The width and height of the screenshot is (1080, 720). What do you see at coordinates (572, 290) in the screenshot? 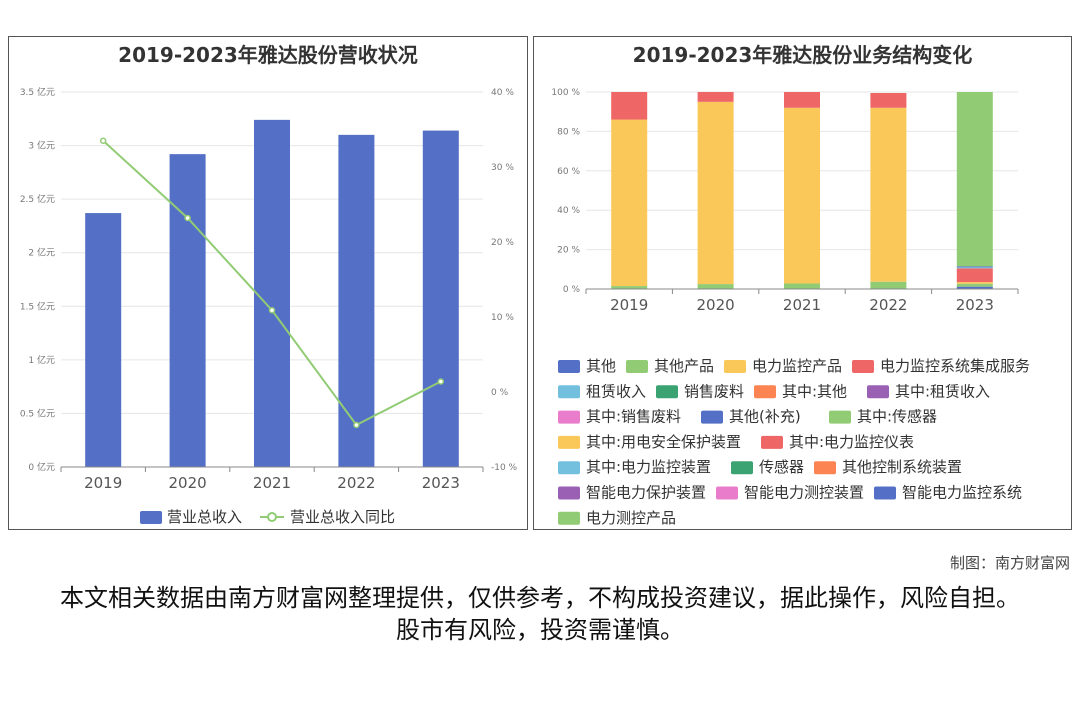
I see `y-axis-tick-label: 0 %` at bounding box center [572, 290].